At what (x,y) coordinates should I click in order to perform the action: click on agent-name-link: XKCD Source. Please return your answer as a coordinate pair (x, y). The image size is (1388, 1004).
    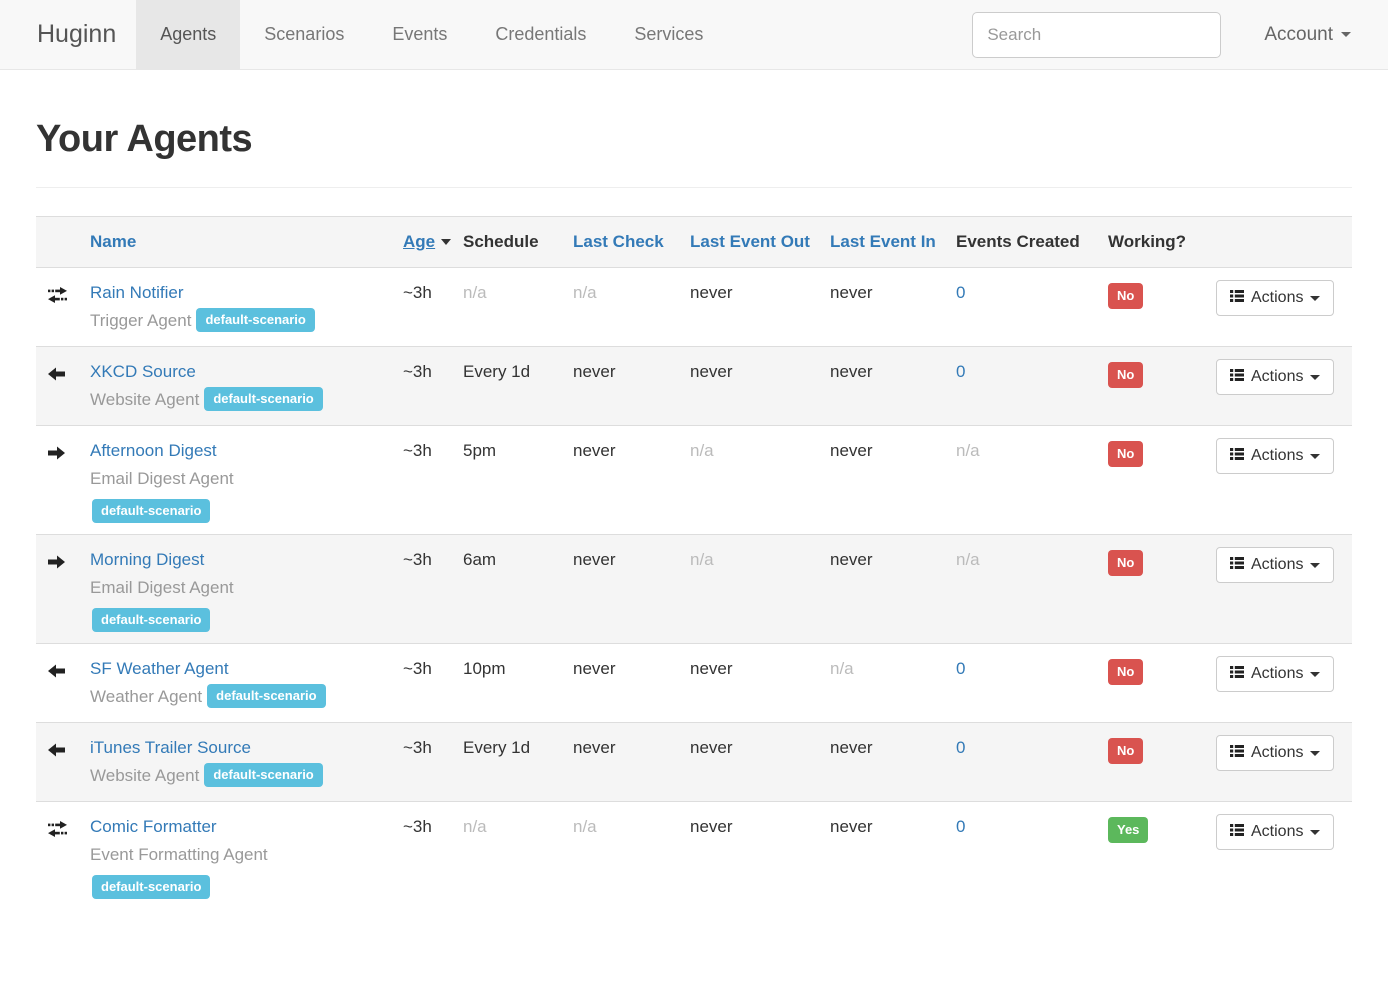
    Looking at the image, I should click on (143, 371).